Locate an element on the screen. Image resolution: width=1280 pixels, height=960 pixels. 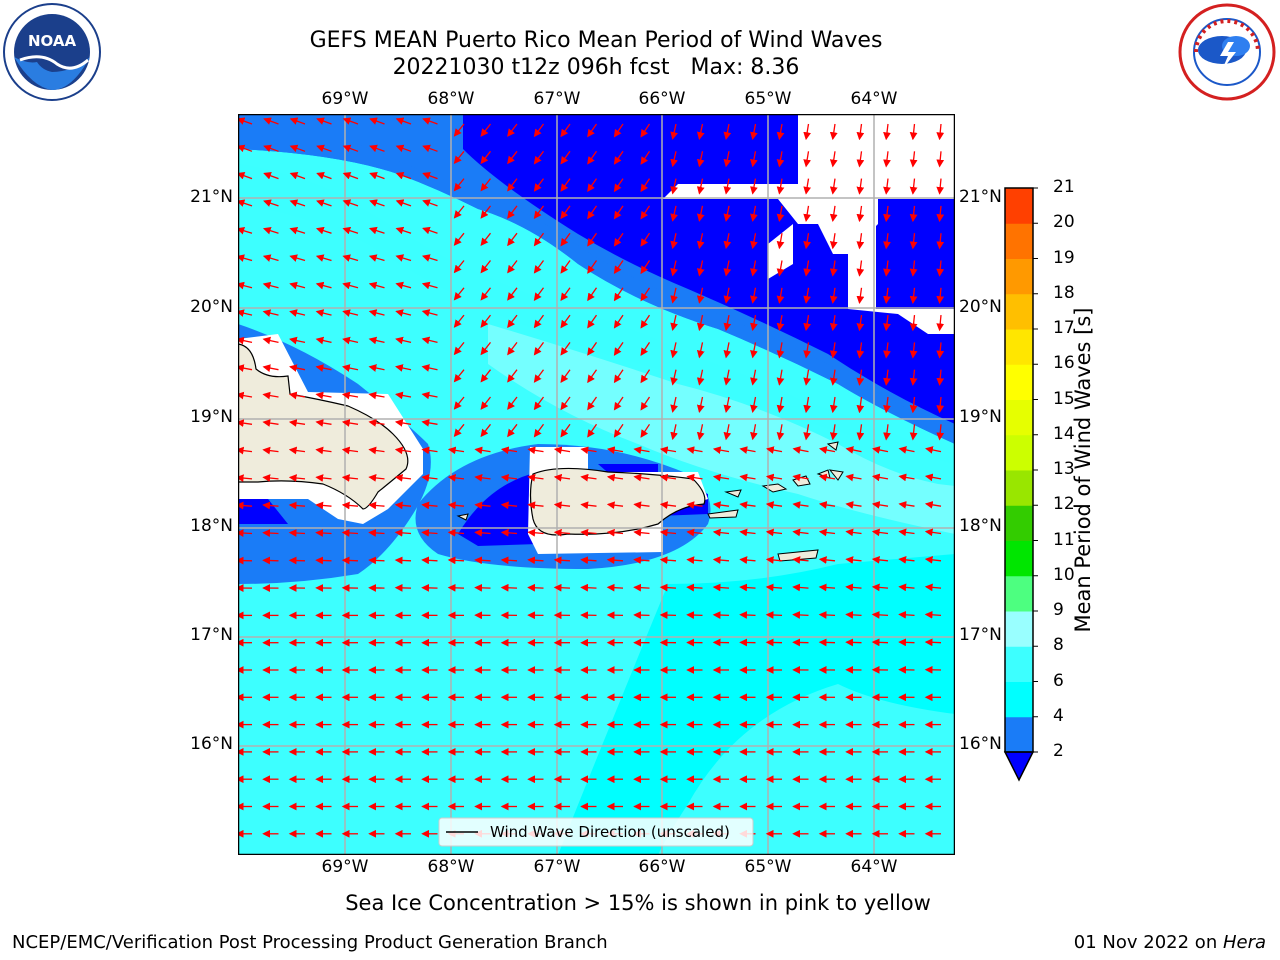
lat-label-right: 16°N is located at coordinates (980, 744).